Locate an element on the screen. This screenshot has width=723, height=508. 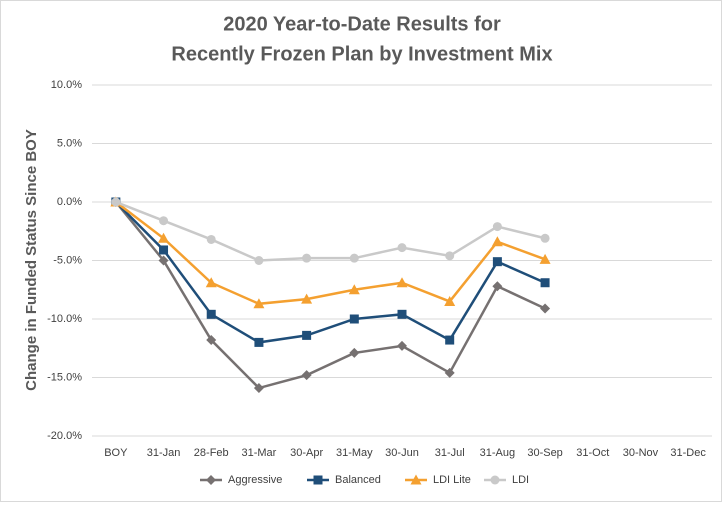
y-tick-label: -5.0% is located at coordinates (67, 260).